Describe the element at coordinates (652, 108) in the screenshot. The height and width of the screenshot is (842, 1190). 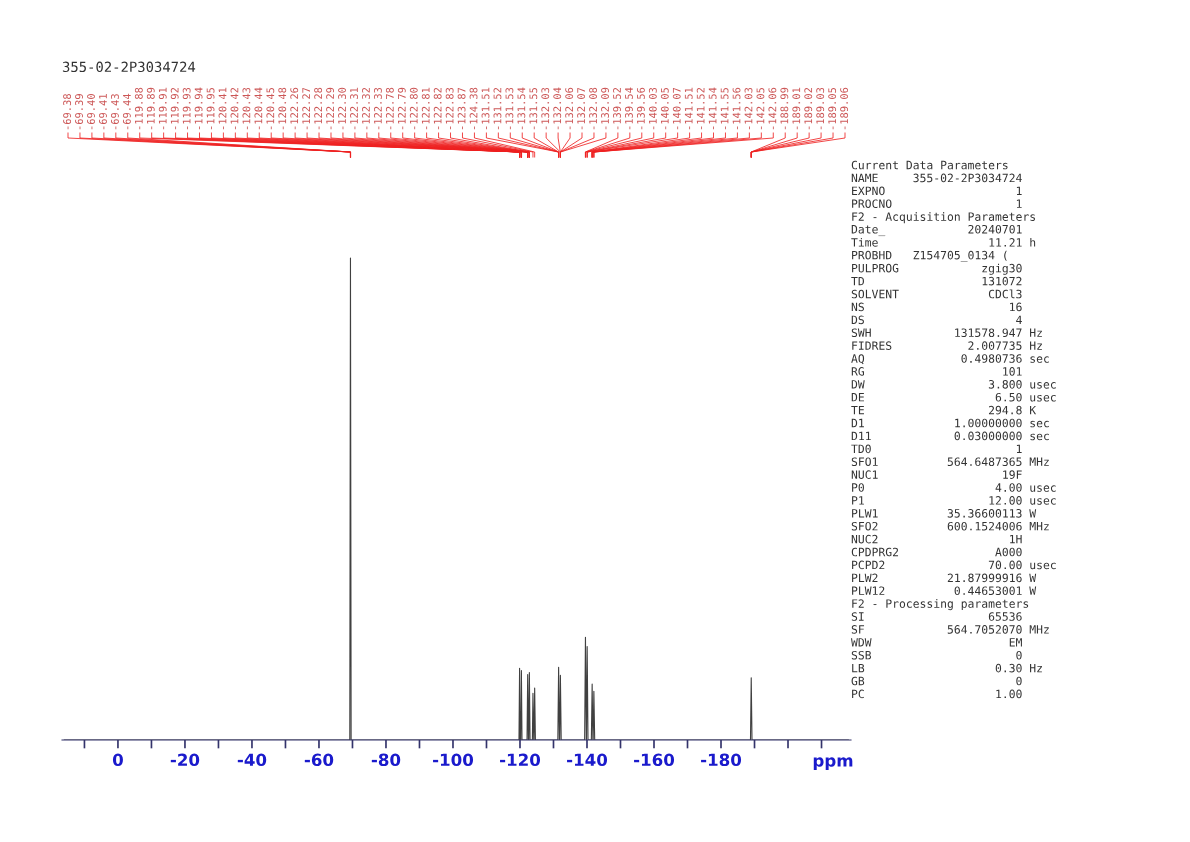
I see `annotation: -140.03` at that location.